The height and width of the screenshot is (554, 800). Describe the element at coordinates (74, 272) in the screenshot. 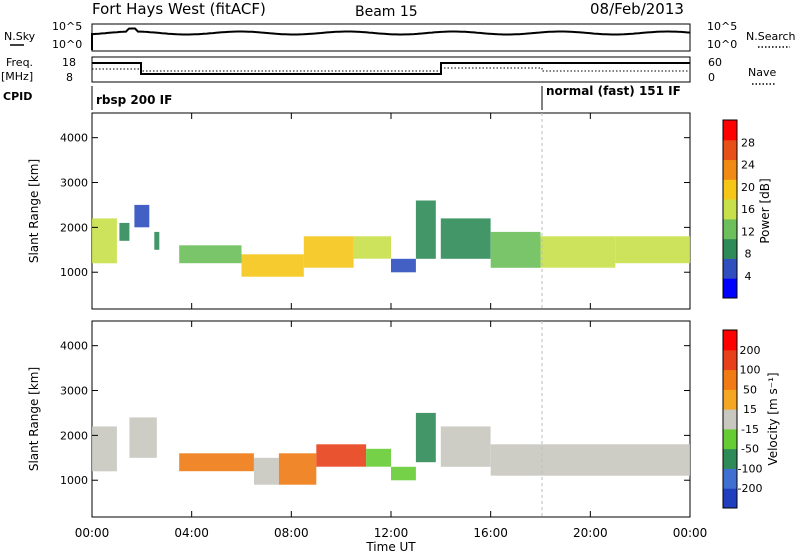

I see `power-ytick-label: 1000` at that location.